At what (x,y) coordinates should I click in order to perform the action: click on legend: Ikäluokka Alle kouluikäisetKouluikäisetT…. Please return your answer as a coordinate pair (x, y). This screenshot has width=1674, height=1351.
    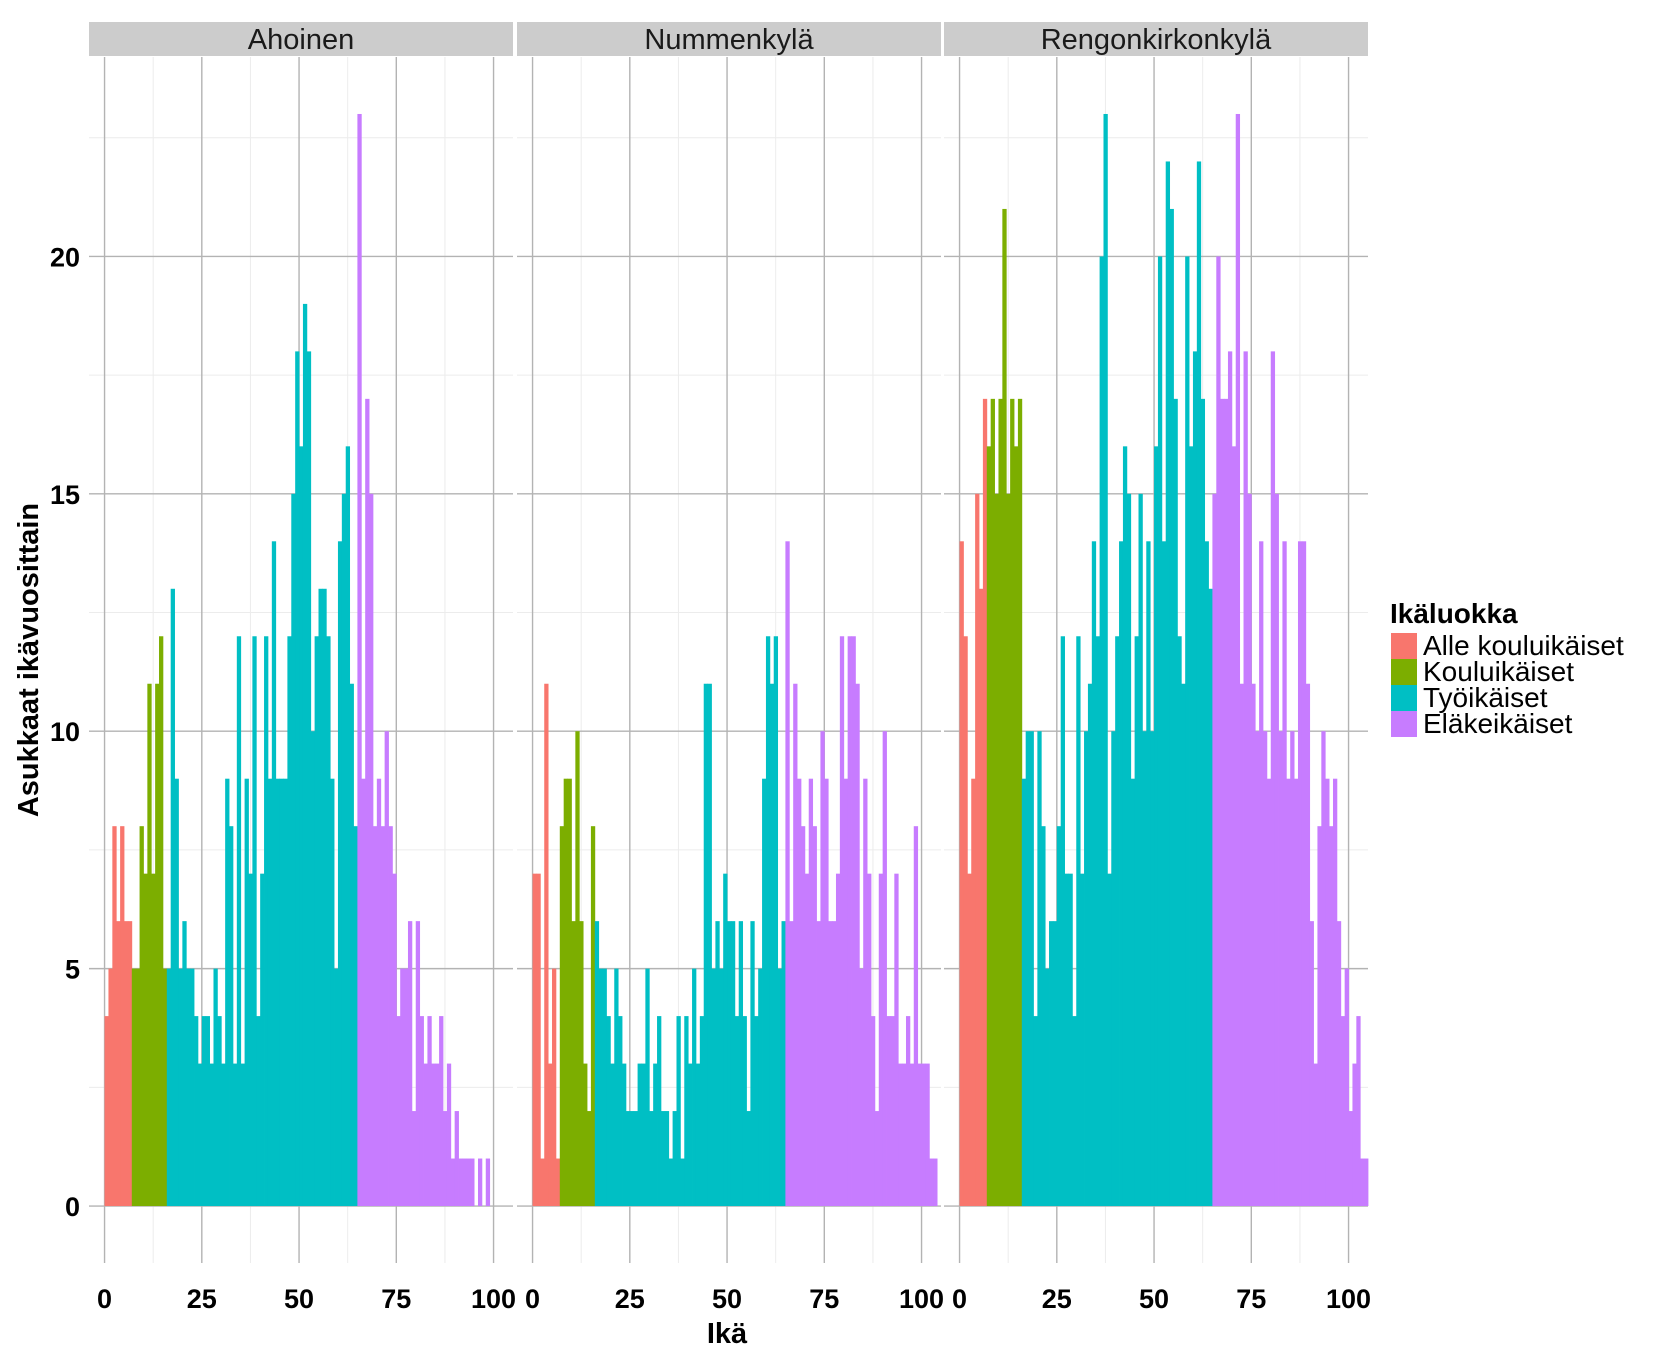
    Looking at the image, I should click on (1507, 668).